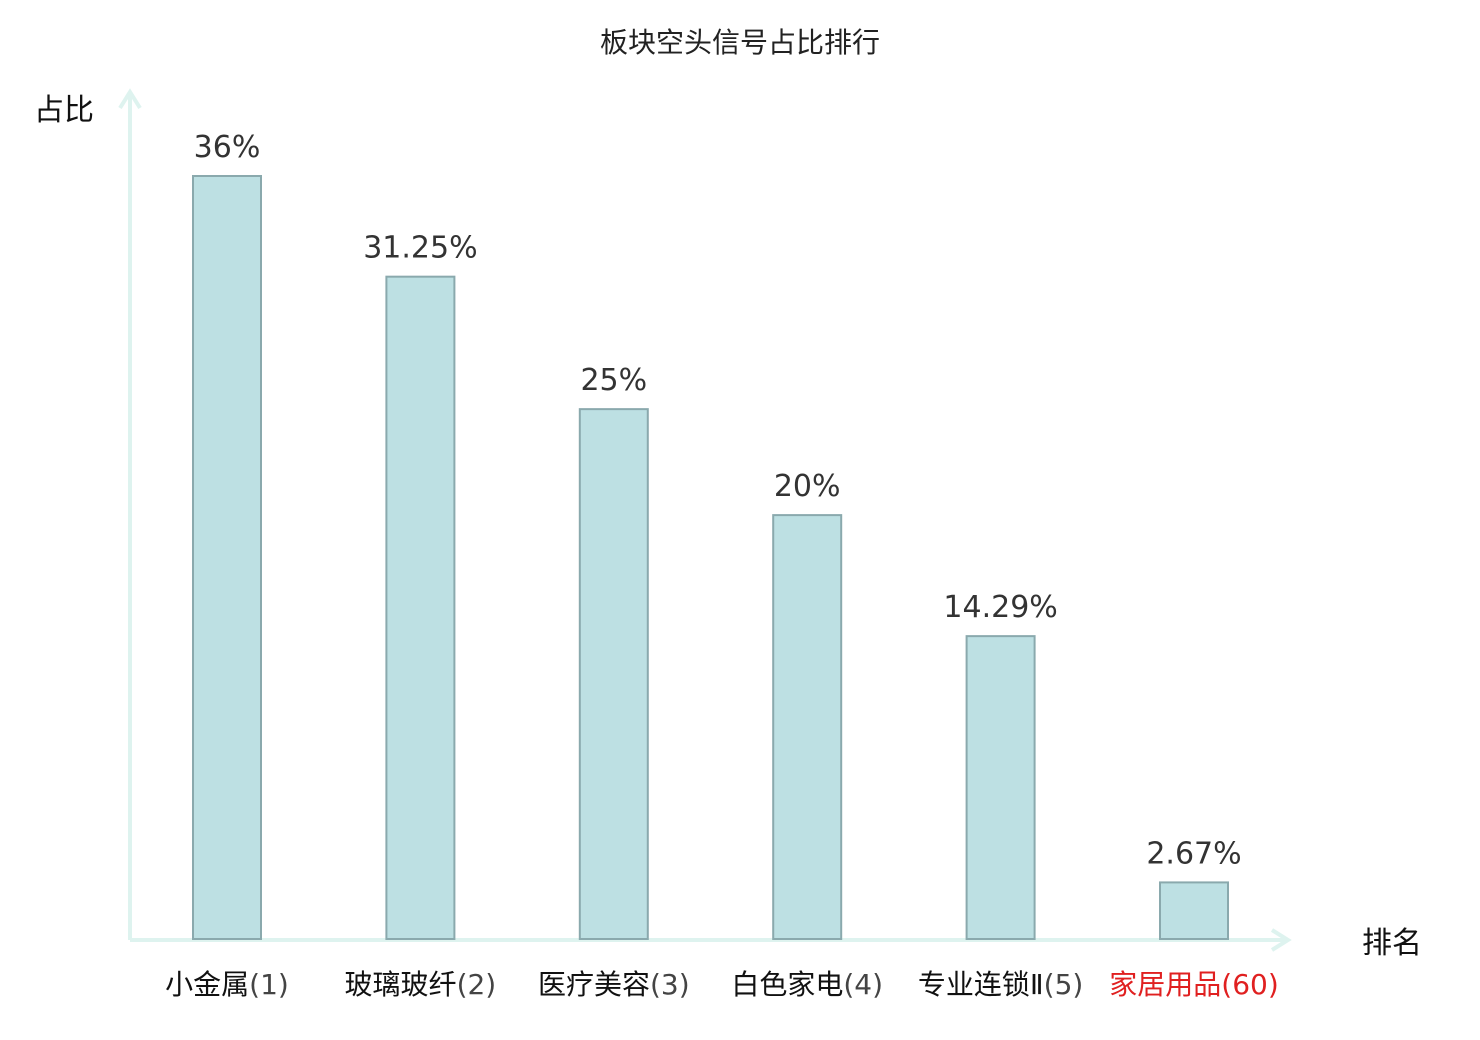 The width and height of the screenshot is (1480, 1040). Describe the element at coordinates (1194, 984) in the screenshot. I see `tick-label-5: 家居用品(60)` at that location.